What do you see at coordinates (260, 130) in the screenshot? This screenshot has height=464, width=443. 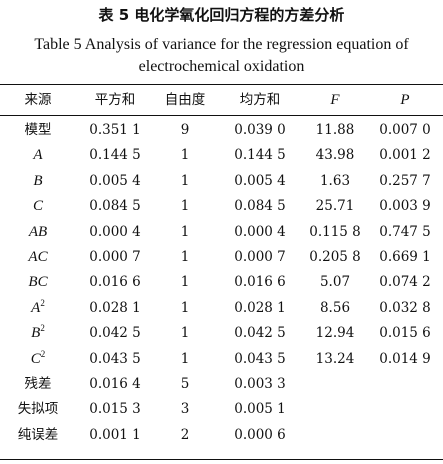 I see `cell-mean-square: 0.039 0` at bounding box center [260, 130].